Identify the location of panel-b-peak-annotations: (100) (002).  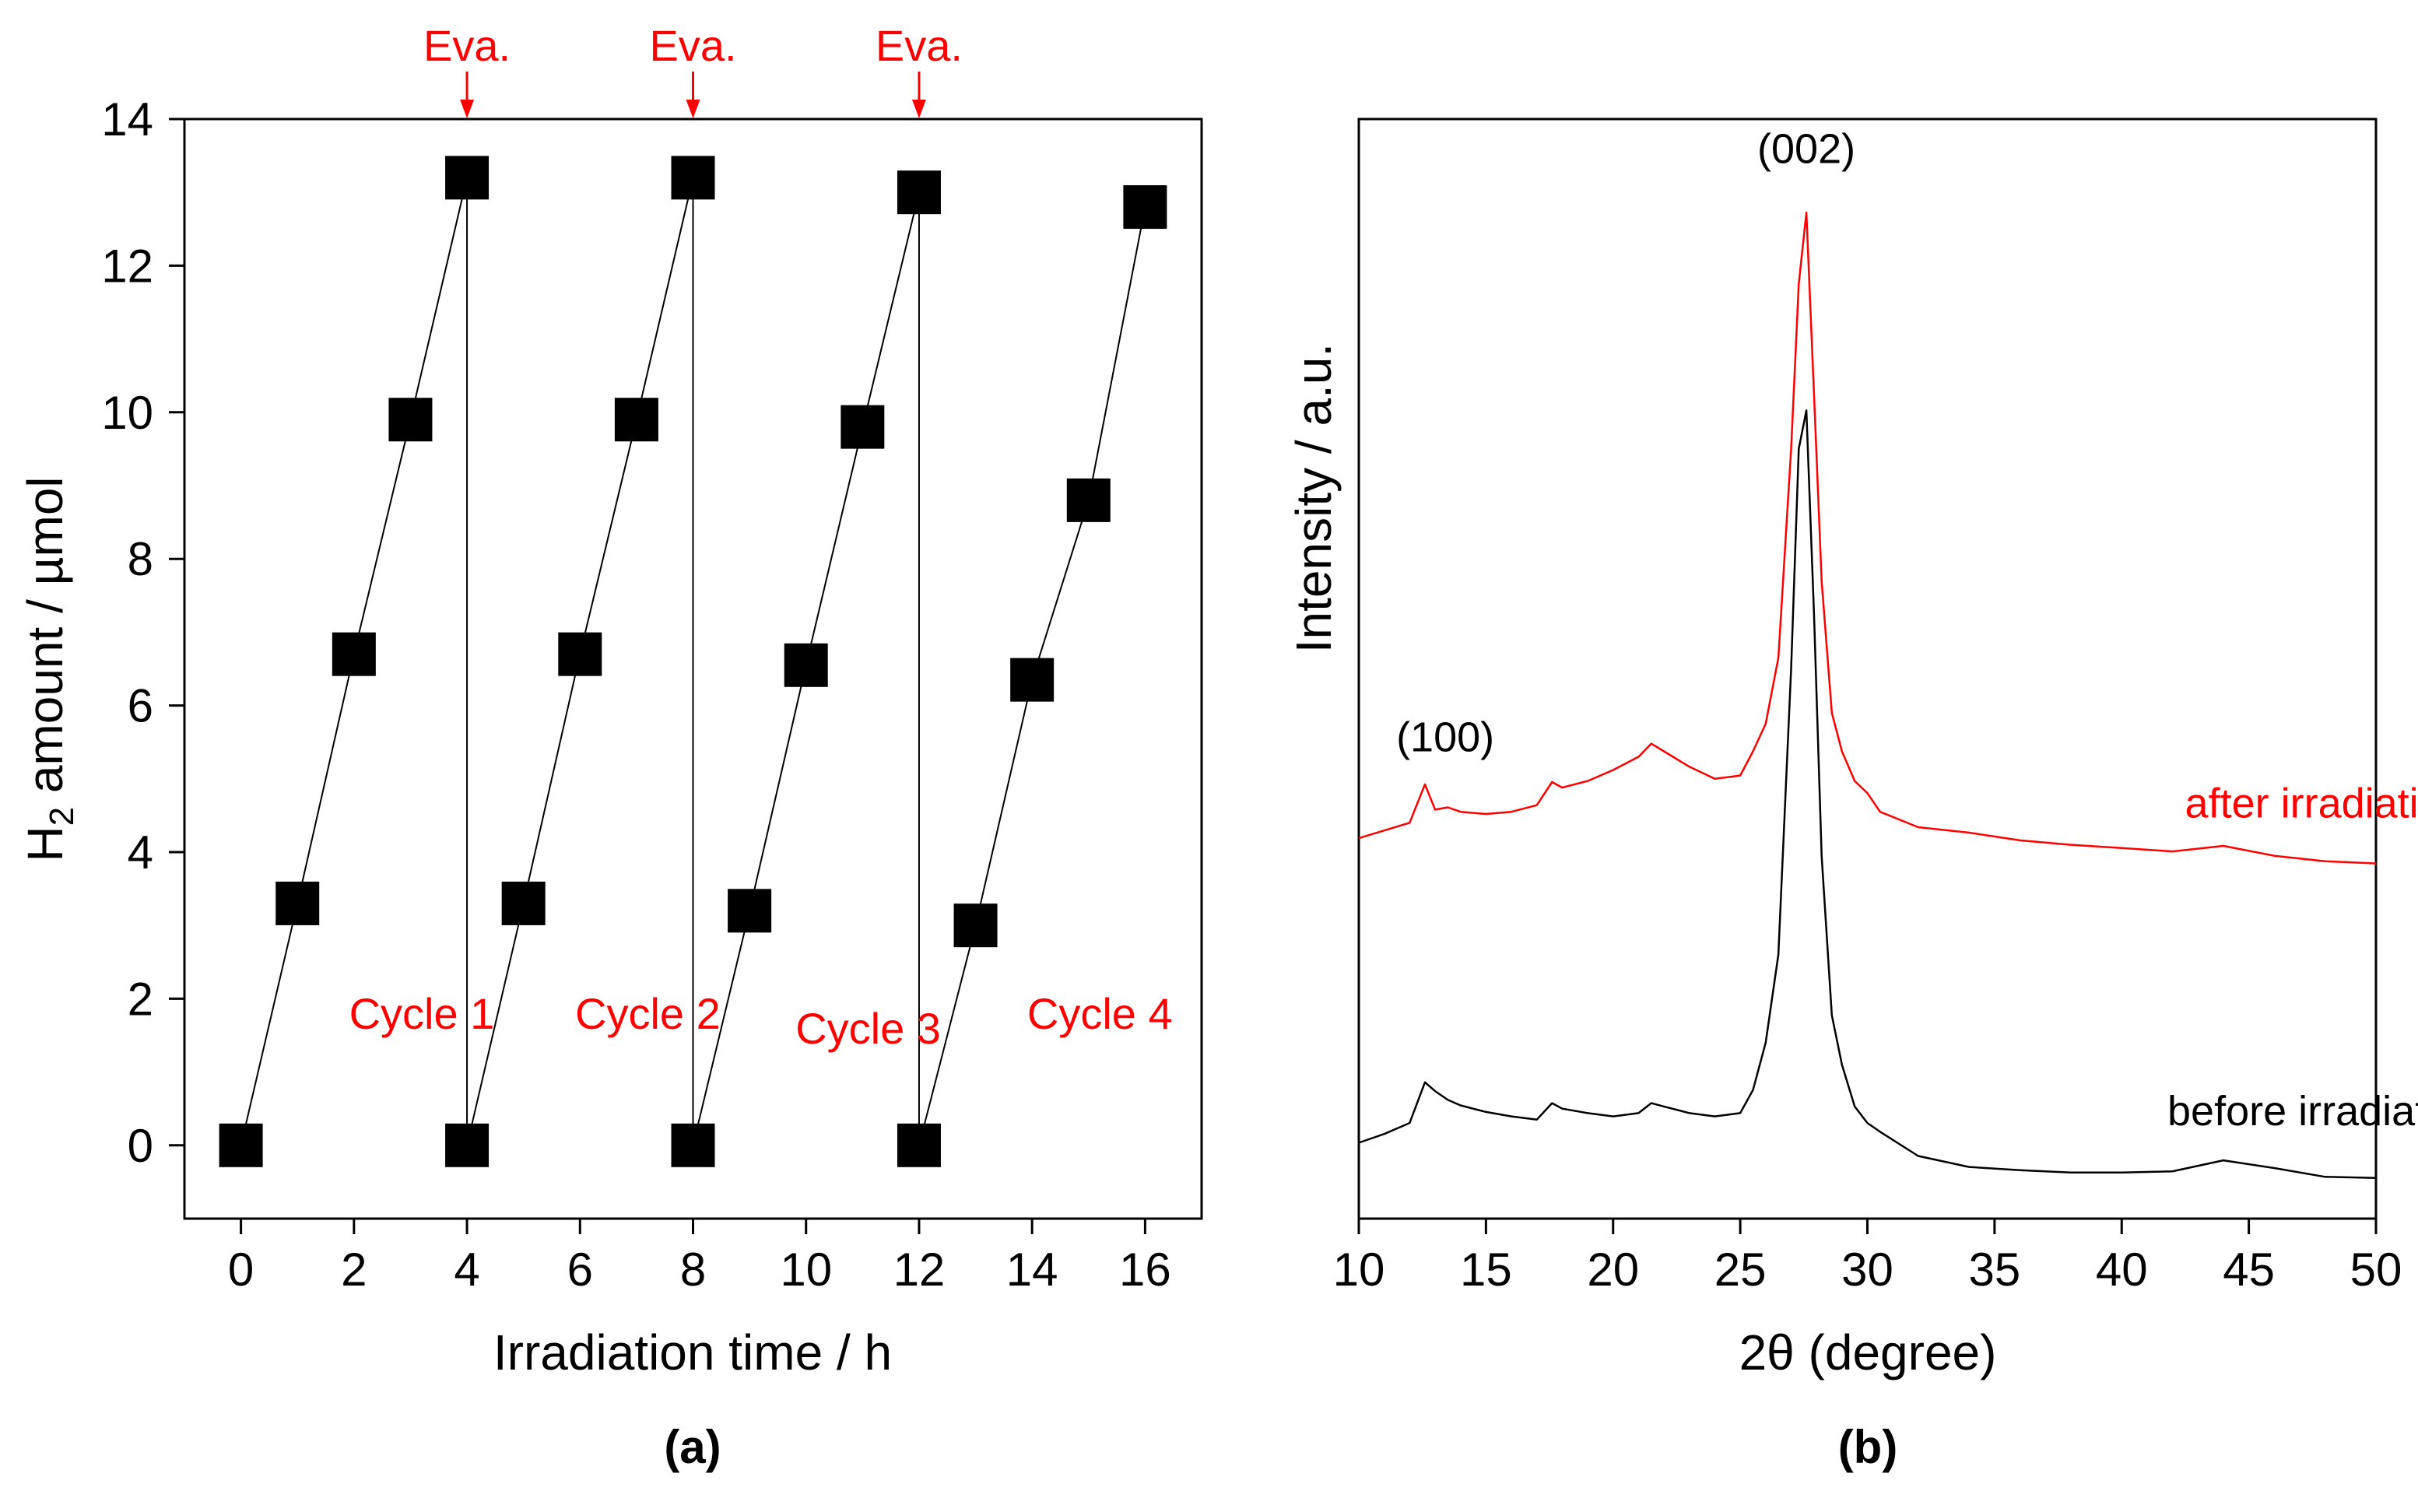
(1626, 443).